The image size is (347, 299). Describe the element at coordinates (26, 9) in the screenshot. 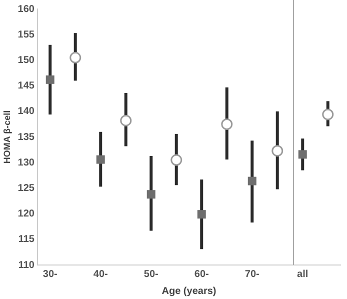

I see `y-tick-label: 160` at that location.